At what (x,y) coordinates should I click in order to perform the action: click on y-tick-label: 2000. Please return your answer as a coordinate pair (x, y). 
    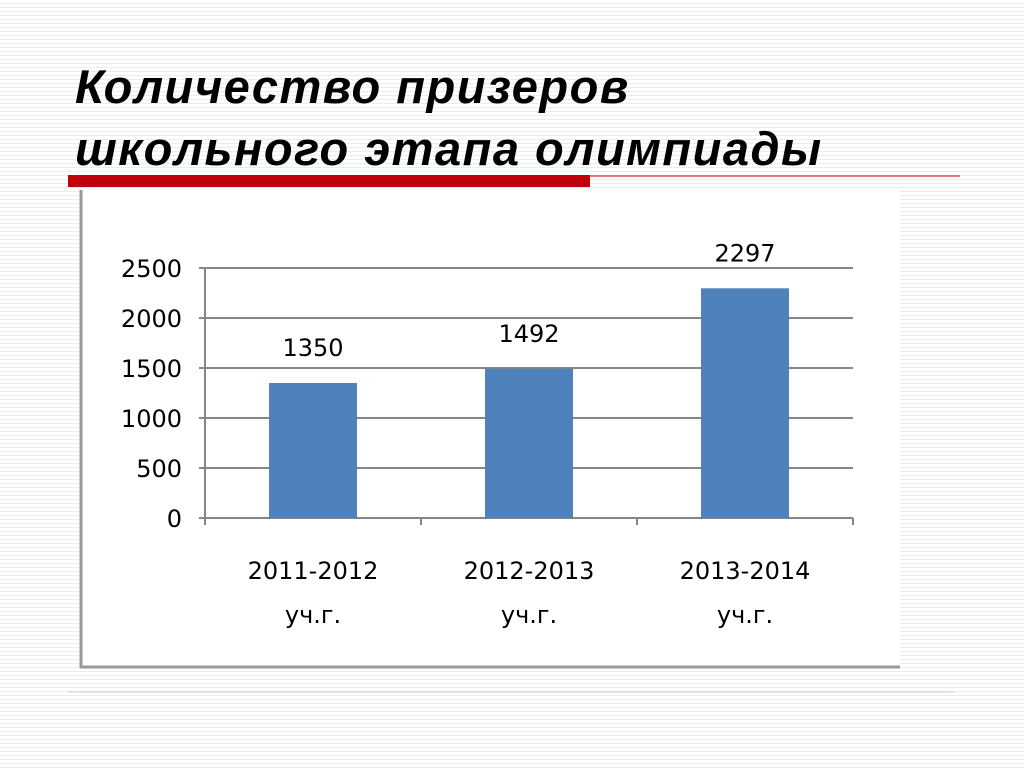
    Looking at the image, I should click on (151, 319).